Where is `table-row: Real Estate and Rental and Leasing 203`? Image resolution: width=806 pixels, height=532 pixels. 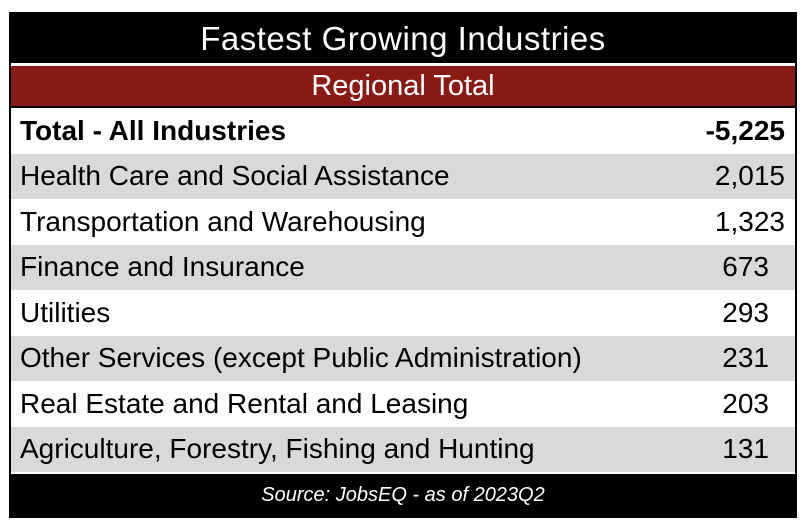
table-row: Real Estate and Rental and Leasing 203 is located at coordinates (403, 404).